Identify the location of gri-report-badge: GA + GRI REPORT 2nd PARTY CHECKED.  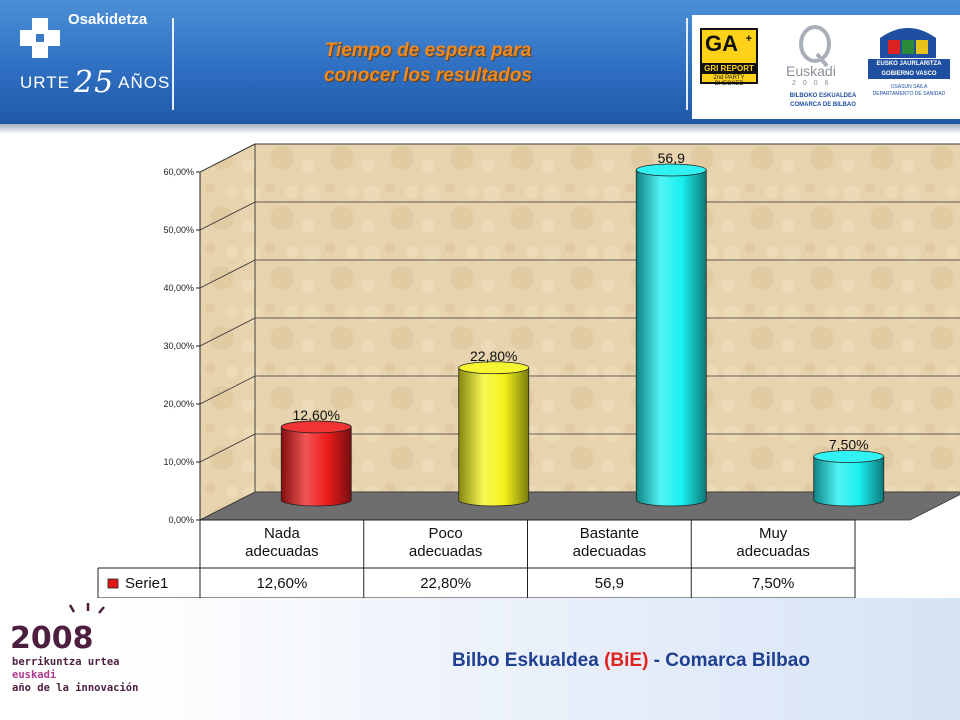
(729, 57).